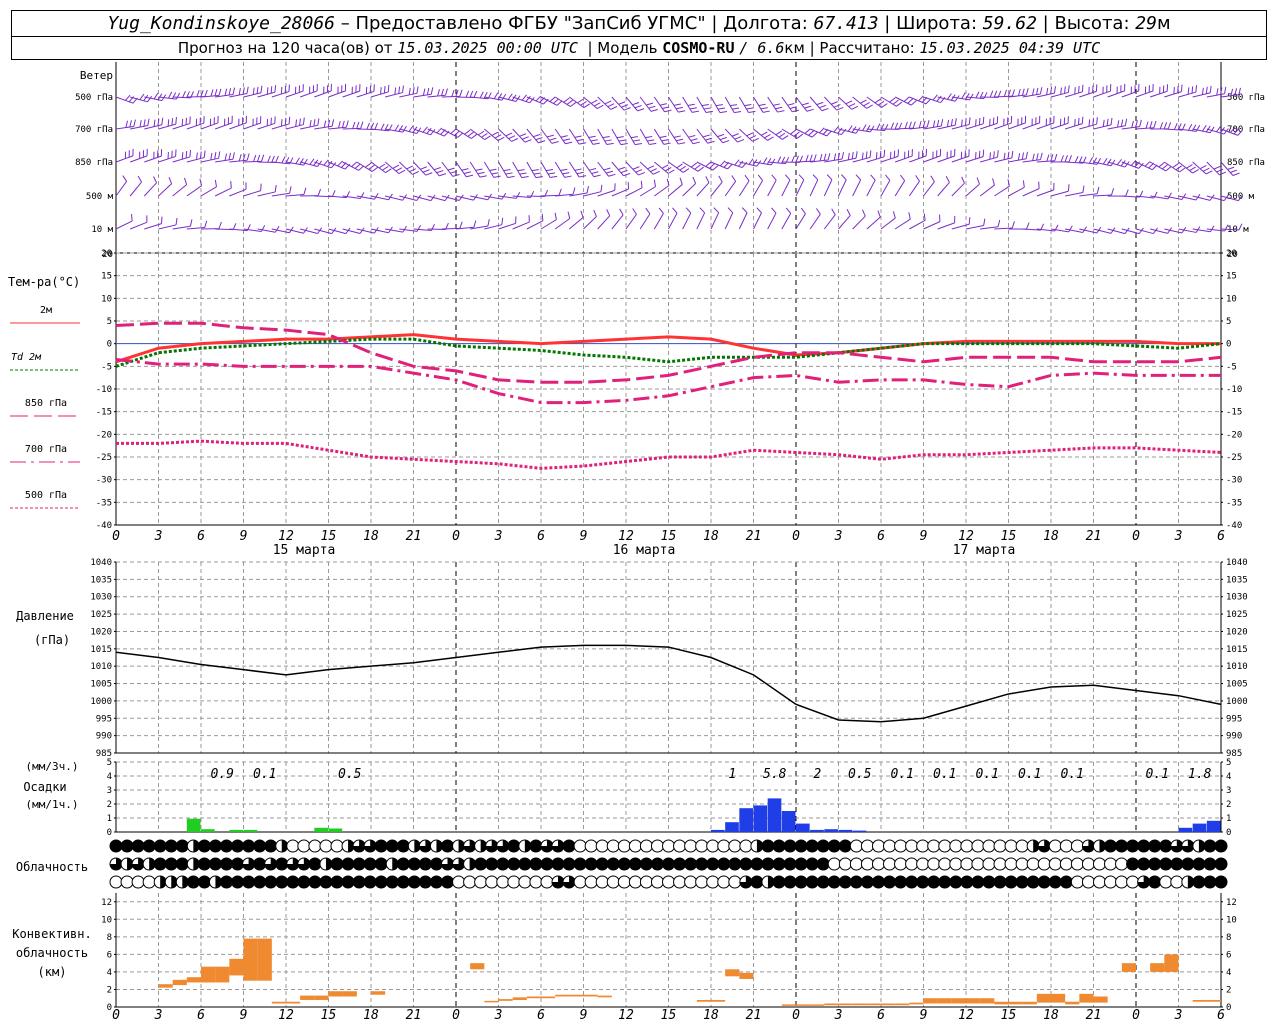 The width and height of the screenshot is (1280, 1024). What do you see at coordinates (109, 833) in the screenshot?
I see `precip-ytick-left: 0` at bounding box center [109, 833].